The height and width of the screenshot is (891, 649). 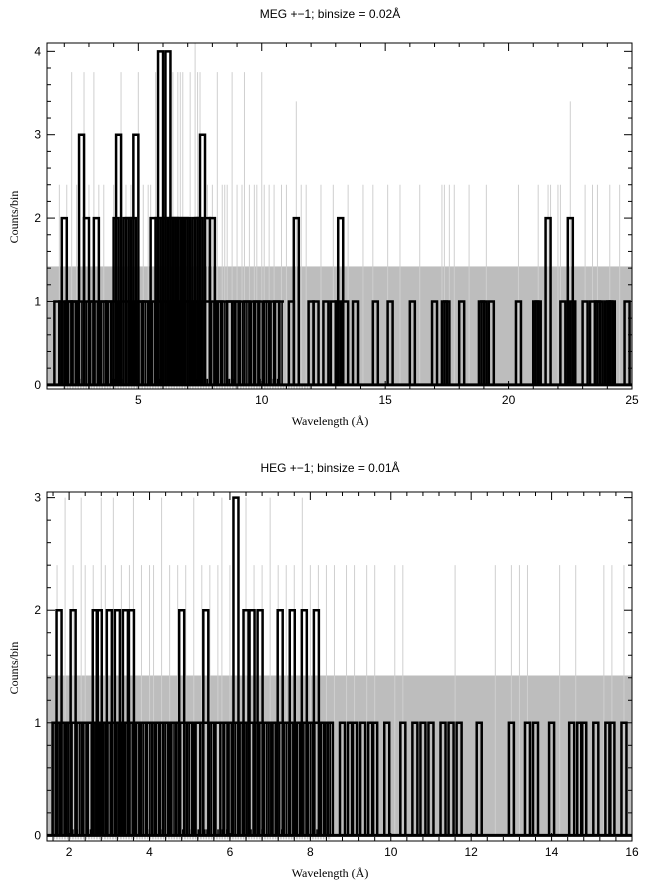 I want to click on x-tick-label: 8, so click(x=310, y=852).